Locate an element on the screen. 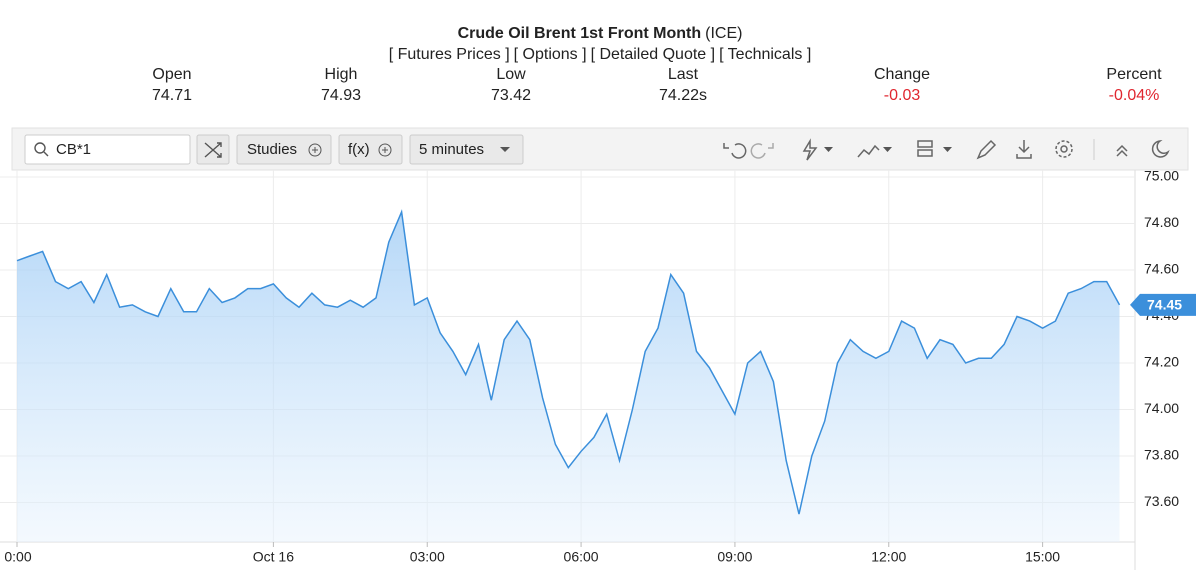 This screenshot has width=1200, height=575. stat-label: Low is located at coordinates (511, 74).